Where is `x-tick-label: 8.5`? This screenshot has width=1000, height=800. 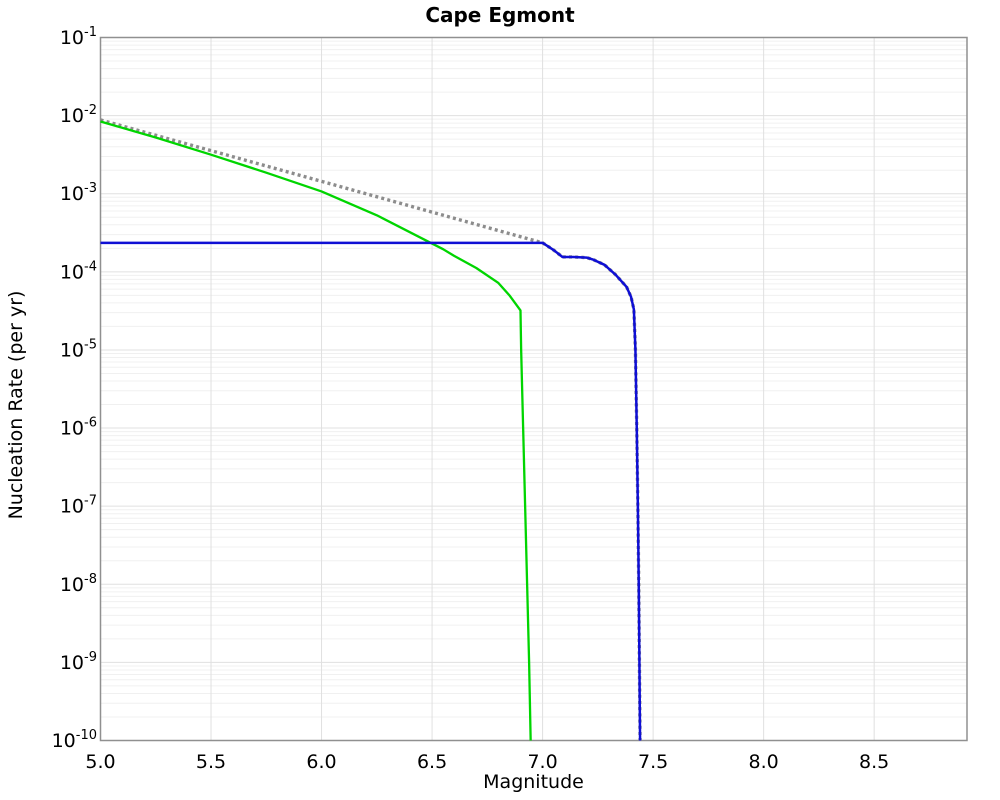 x-tick-label: 8.5 is located at coordinates (874, 762).